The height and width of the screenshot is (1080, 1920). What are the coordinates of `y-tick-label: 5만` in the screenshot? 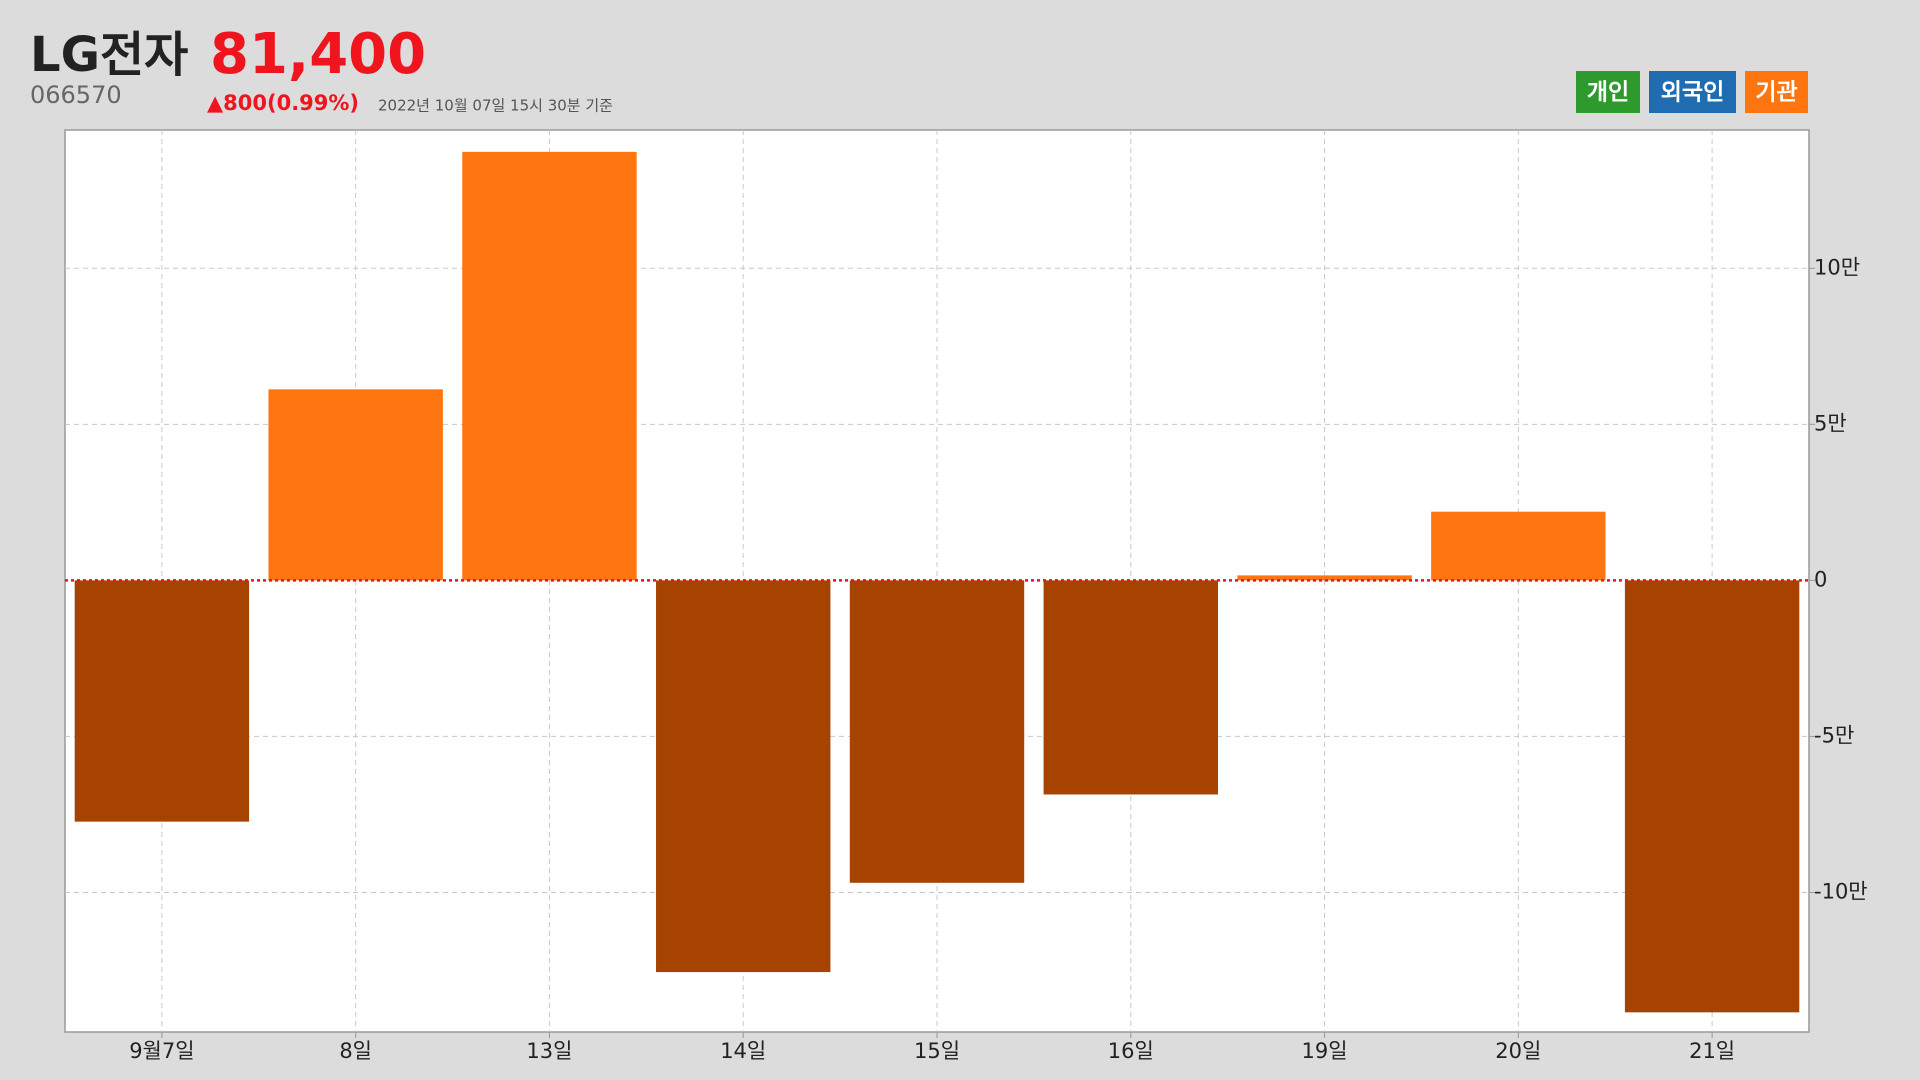 It's located at (1830, 423).